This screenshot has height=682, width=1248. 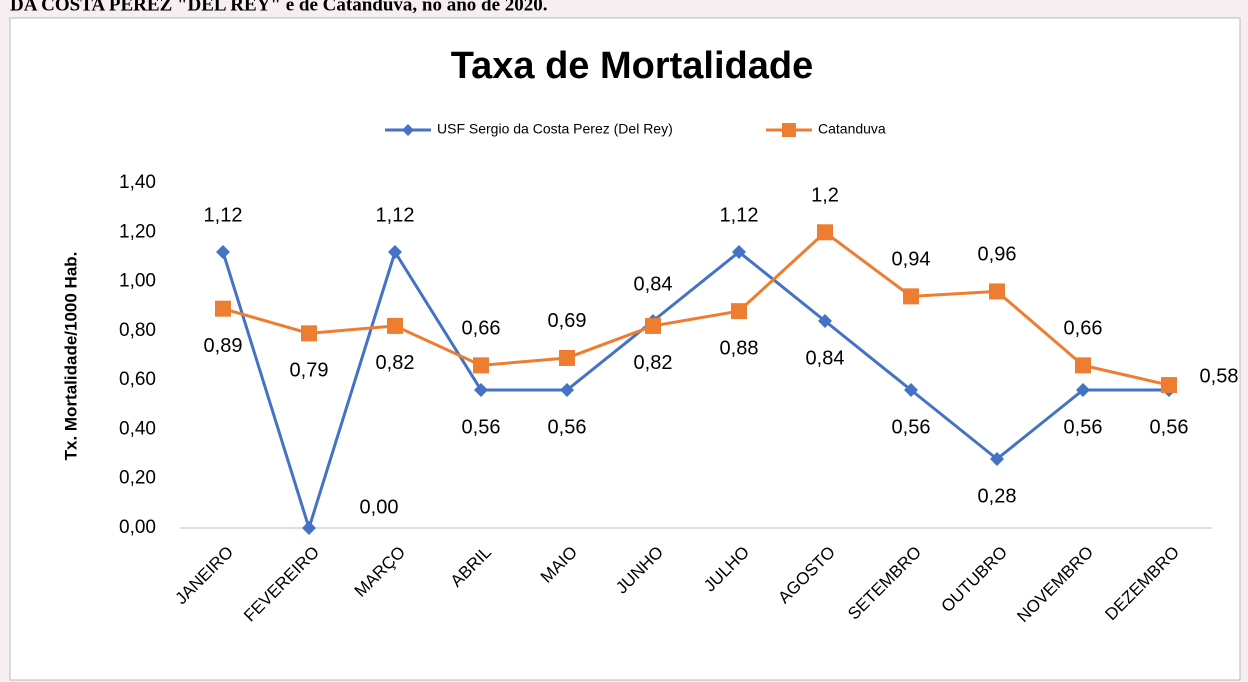 I want to click on data-label: 0,28, so click(x=997, y=496).